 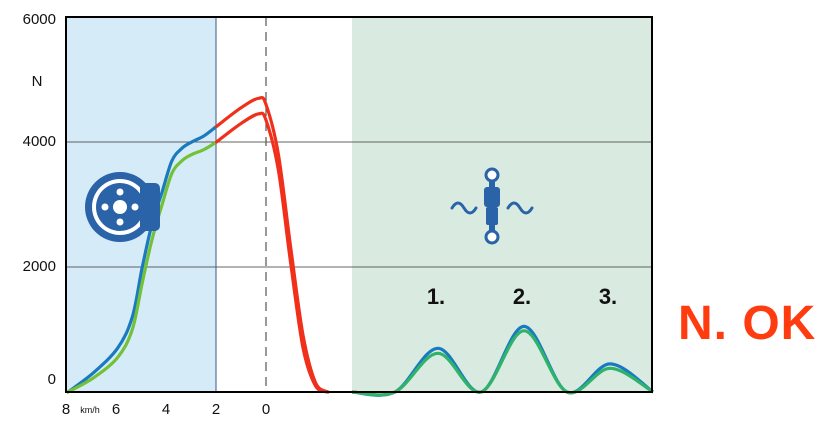 What do you see at coordinates (608, 296) in the screenshot?
I see `peak-label: 3.` at bounding box center [608, 296].